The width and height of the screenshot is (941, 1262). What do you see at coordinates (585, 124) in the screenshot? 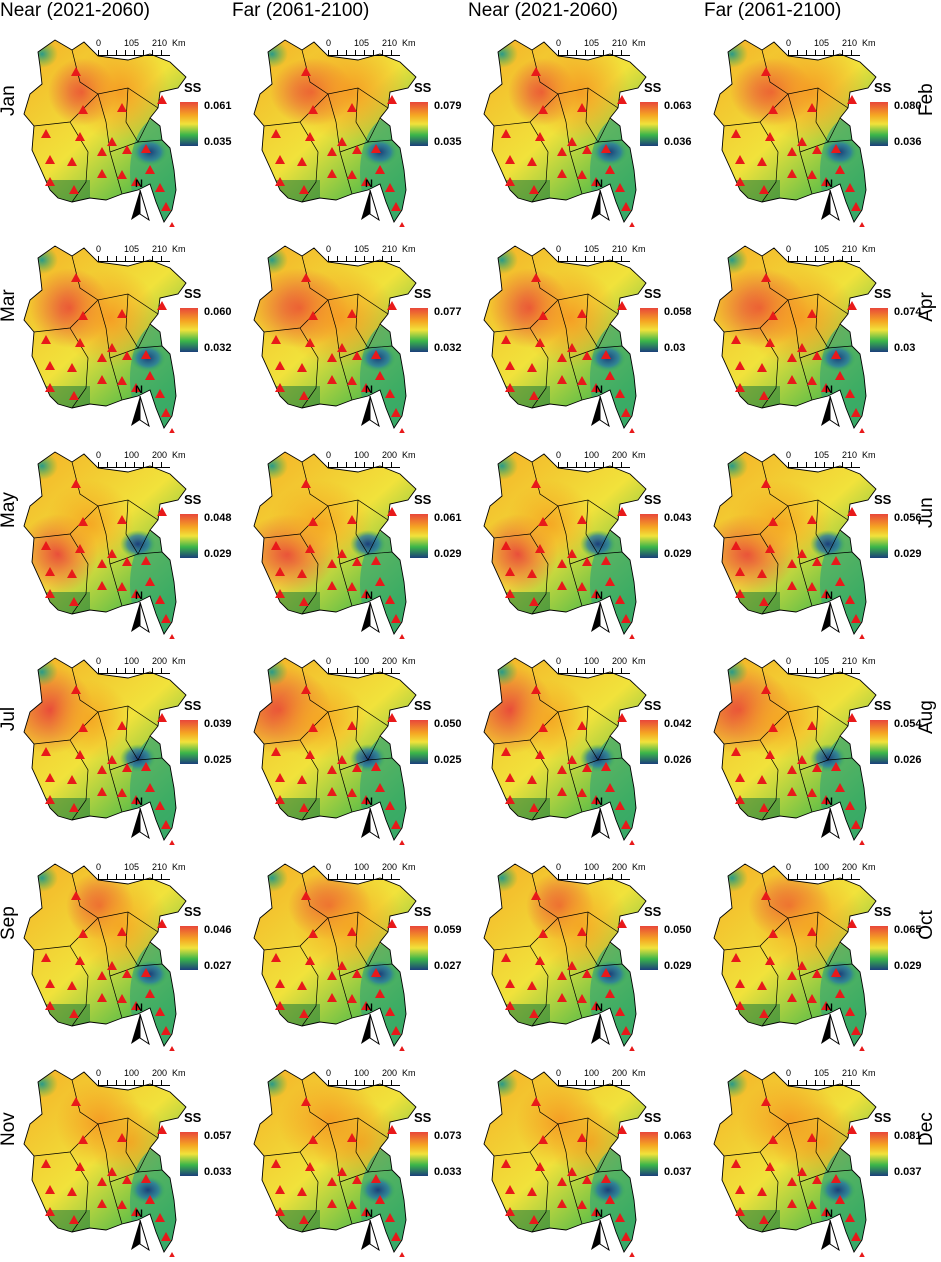
I see `map-panel: 0 105 210 Km SS 0.063 0.036 N` at bounding box center [585, 124].